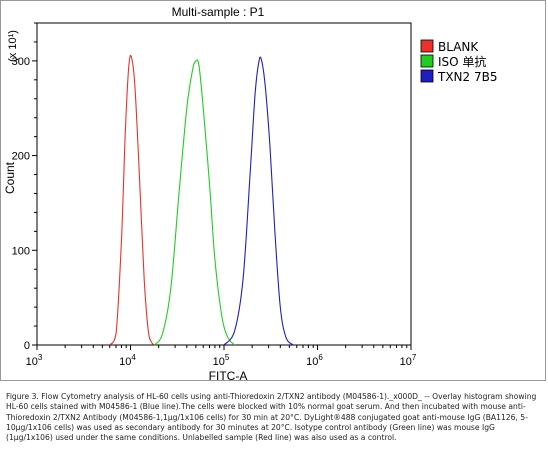 The width and height of the screenshot is (548, 464). I want to click on legend-label: ISO 单抗, so click(462, 61).